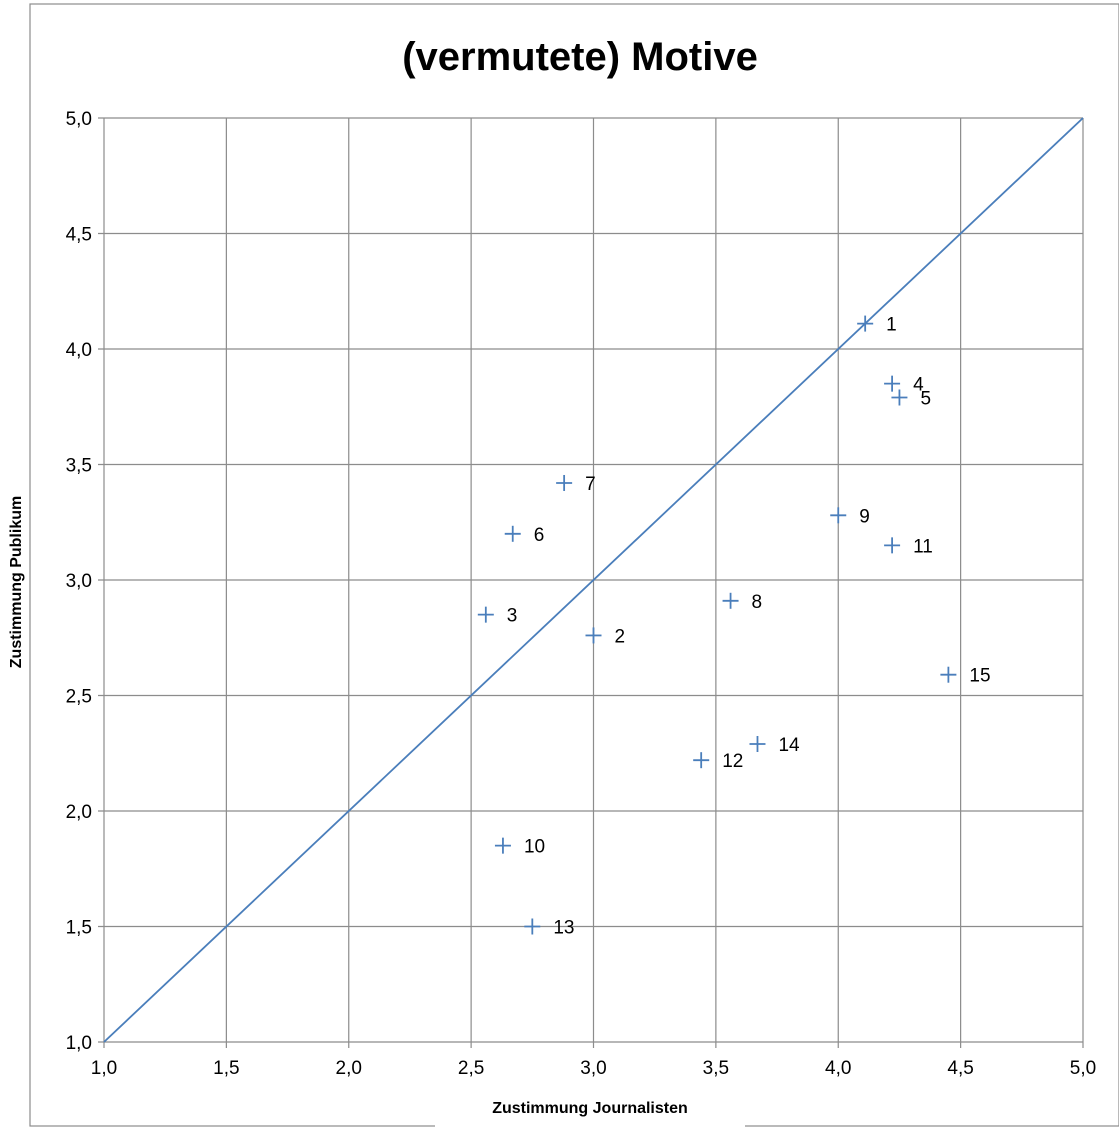 This screenshot has height=1130, width=1119. I want to click on y-tick-label: 5,0, so click(79, 119).